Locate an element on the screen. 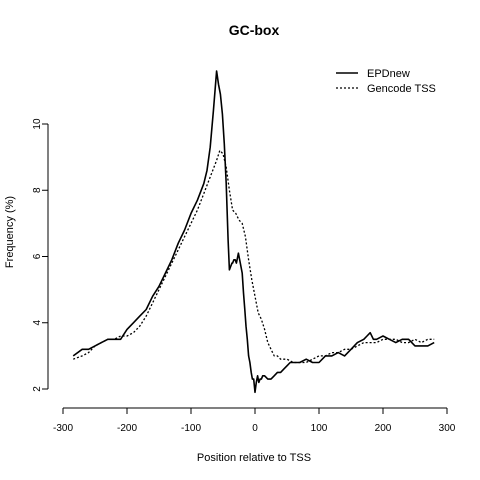 This screenshot has height=480, width=480. y-axis: 2 4 6 8 10 is located at coordinates (40, 255).